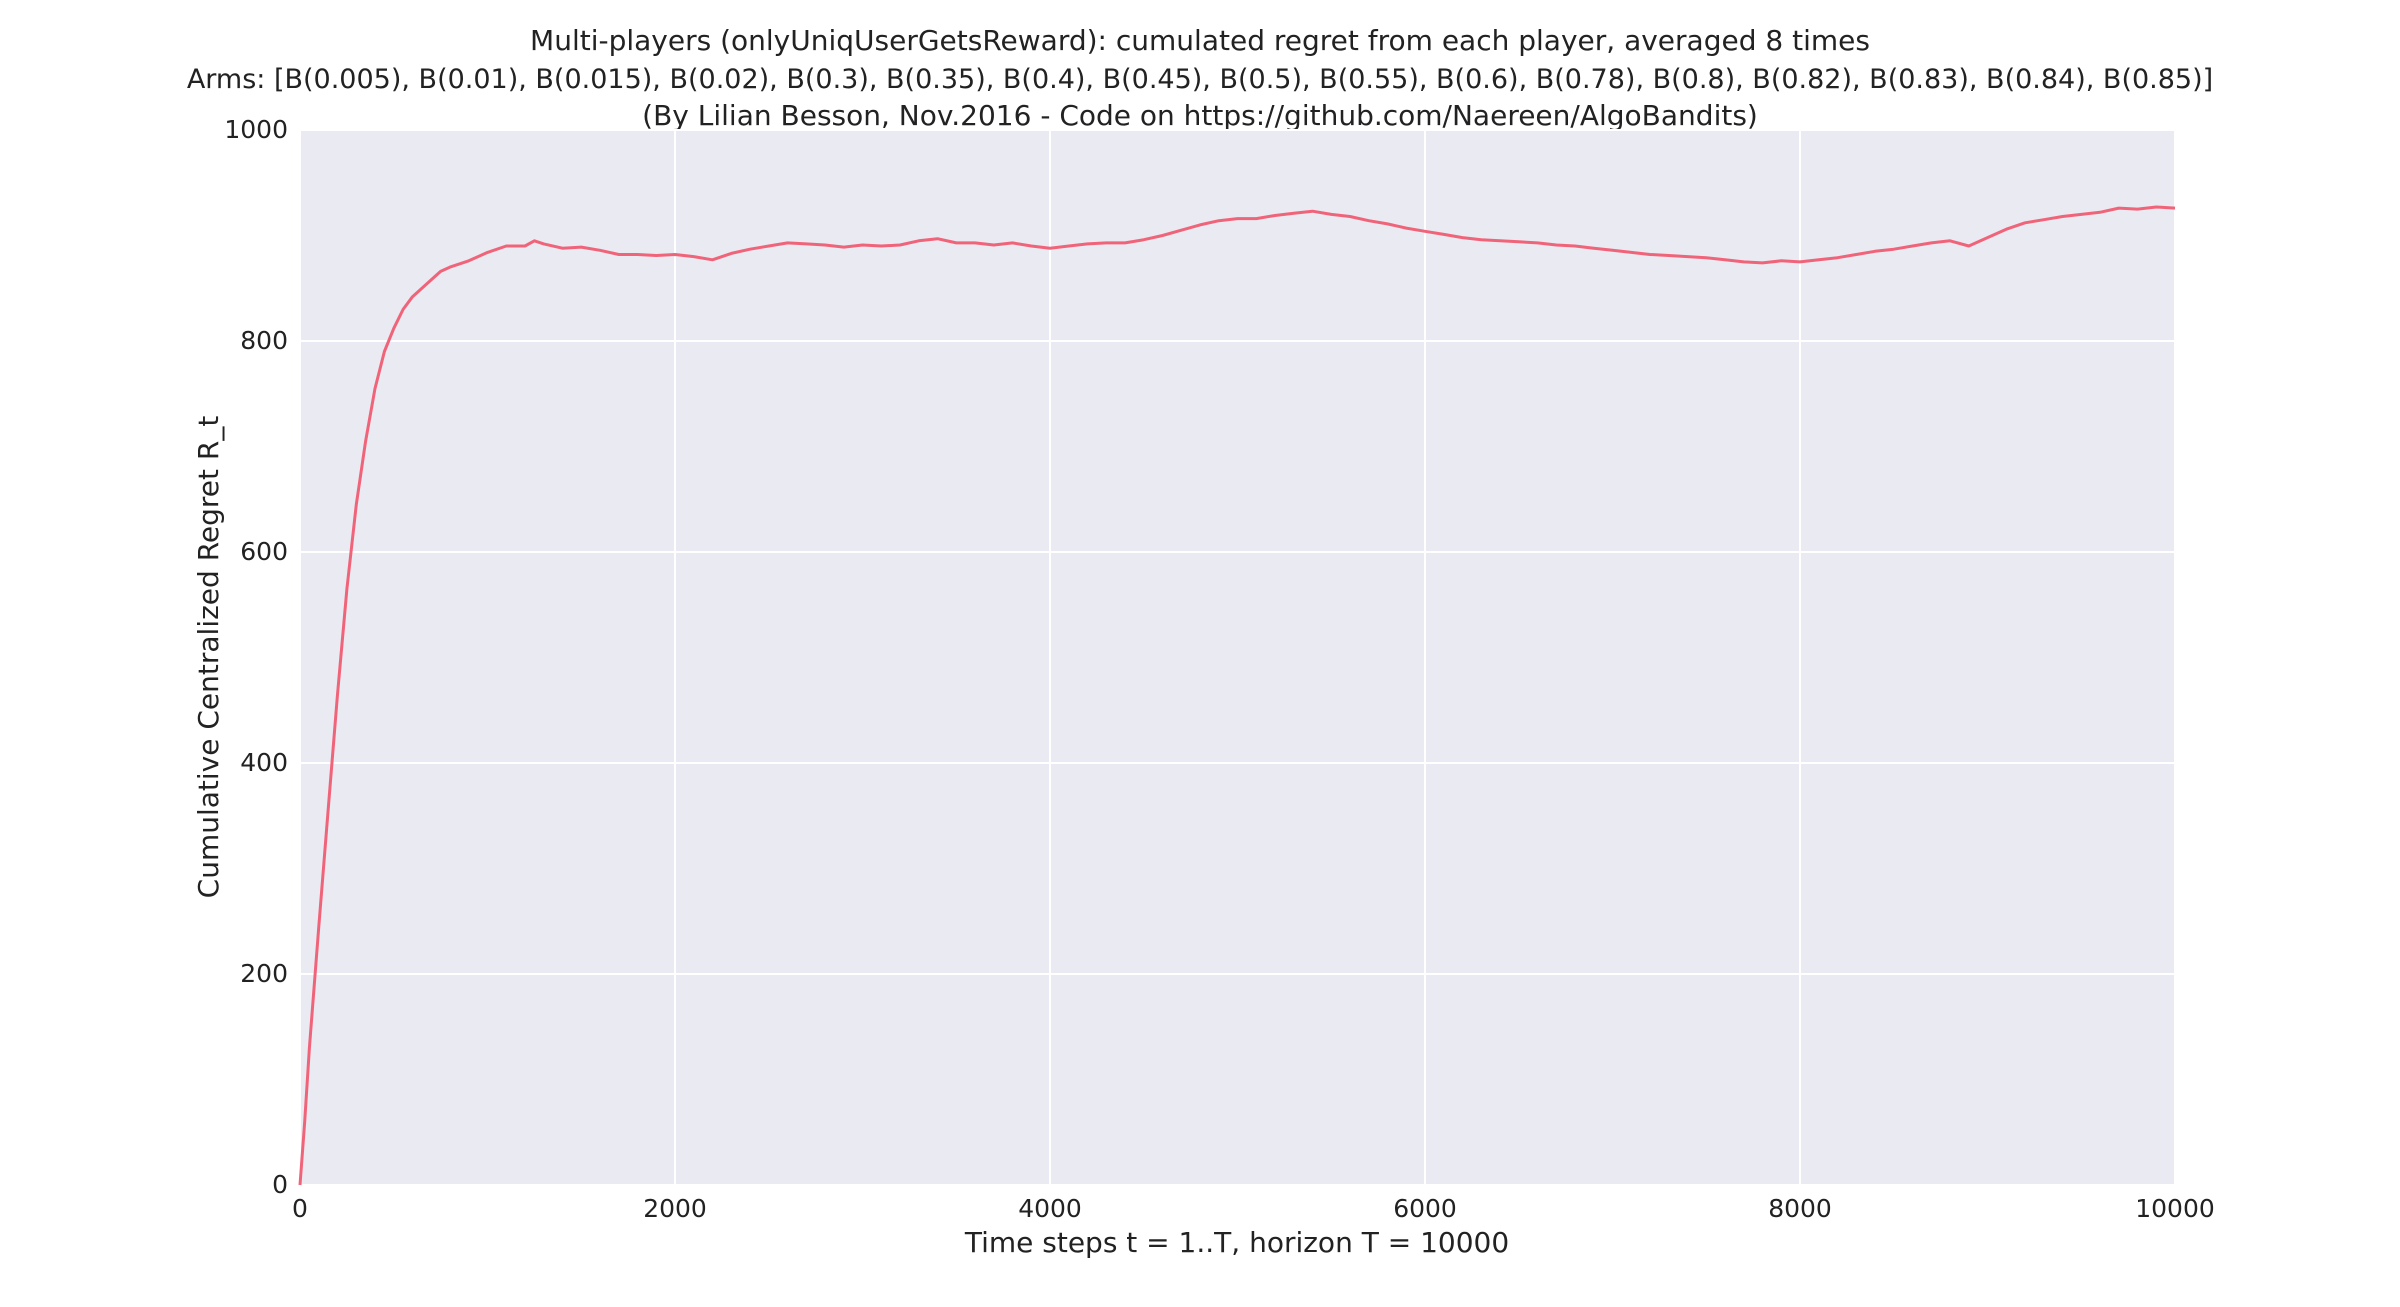 The image size is (2400, 1307). I want to click on y-tick-label: 0, so click(280, 1184).